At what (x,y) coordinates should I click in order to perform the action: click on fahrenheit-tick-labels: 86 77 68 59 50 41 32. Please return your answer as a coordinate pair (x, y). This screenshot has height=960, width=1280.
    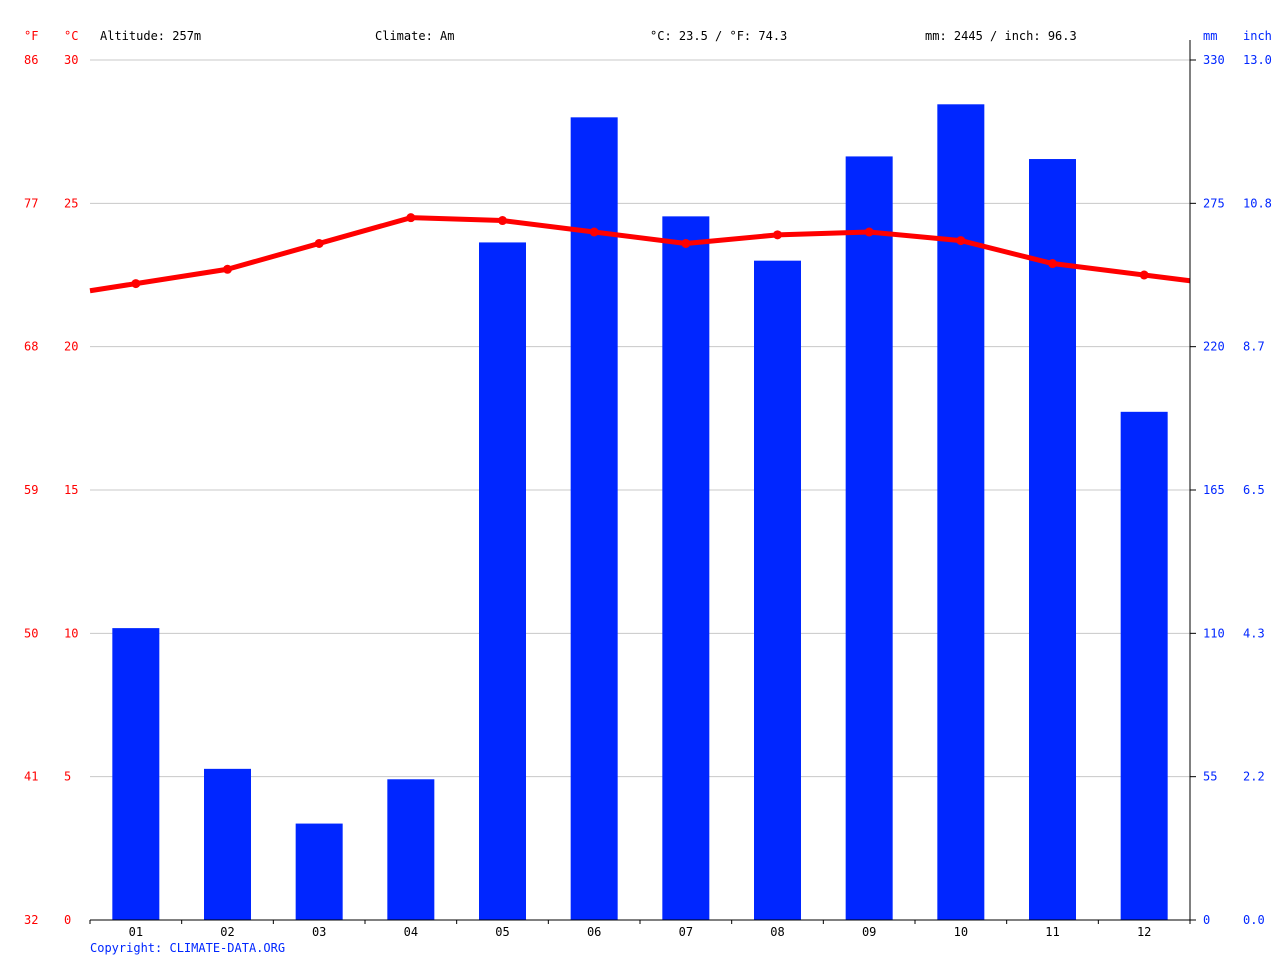
    Looking at the image, I should click on (31, 490).